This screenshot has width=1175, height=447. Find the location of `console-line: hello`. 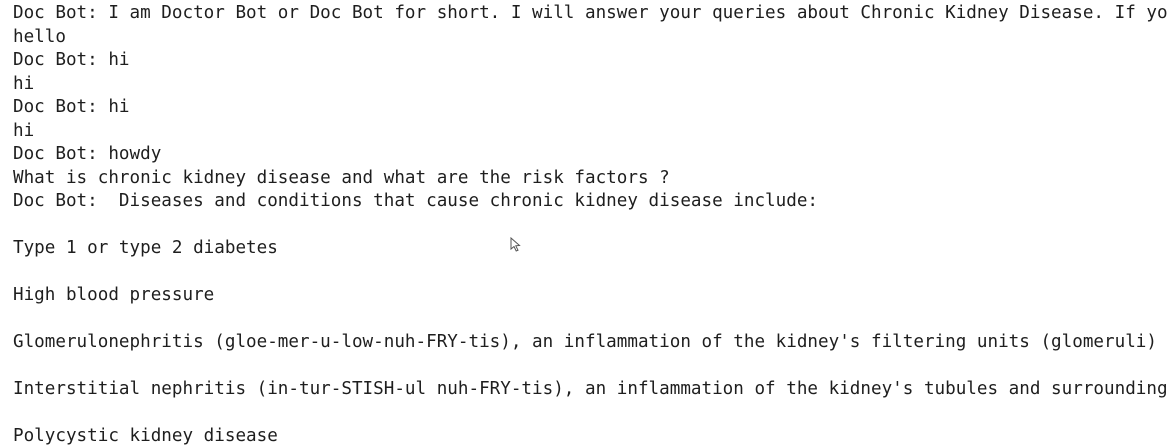

console-line: hello is located at coordinates (39, 36).